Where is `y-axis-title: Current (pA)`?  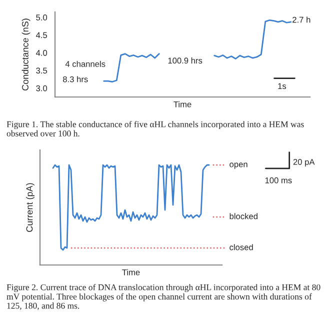
y-axis-title: Current (pA) is located at coordinates (30, 207).